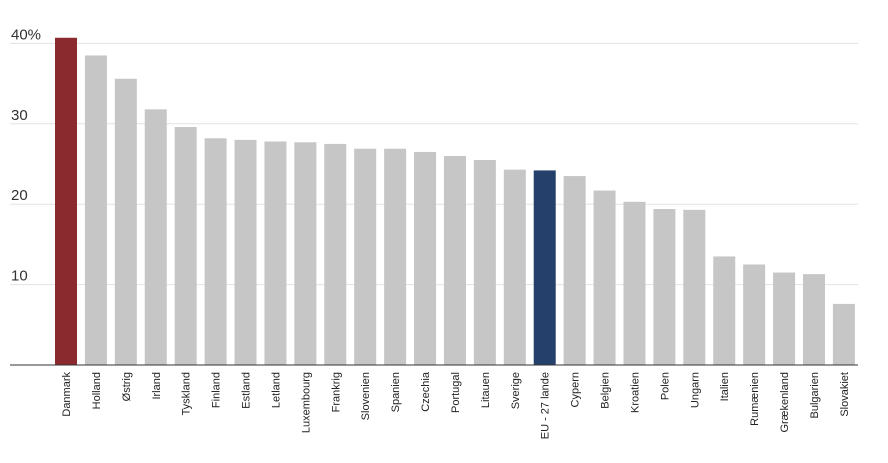  What do you see at coordinates (97, 390) in the screenshot?
I see `x-tick-label: Holland` at bounding box center [97, 390].